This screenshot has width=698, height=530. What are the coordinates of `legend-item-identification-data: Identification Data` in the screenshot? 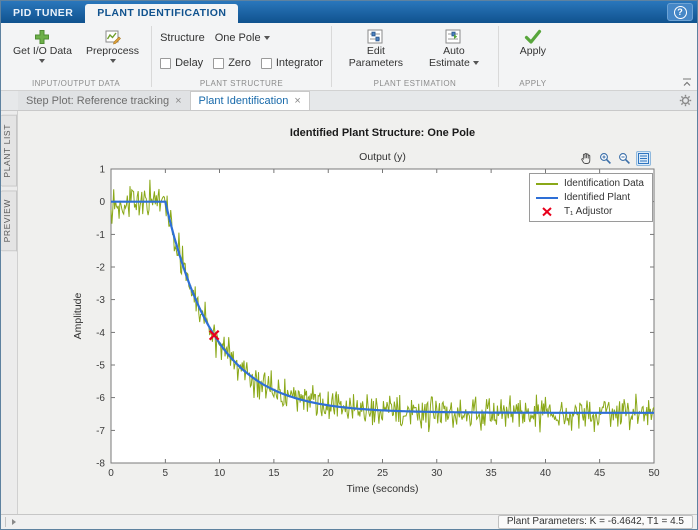 It's located at (589, 183).